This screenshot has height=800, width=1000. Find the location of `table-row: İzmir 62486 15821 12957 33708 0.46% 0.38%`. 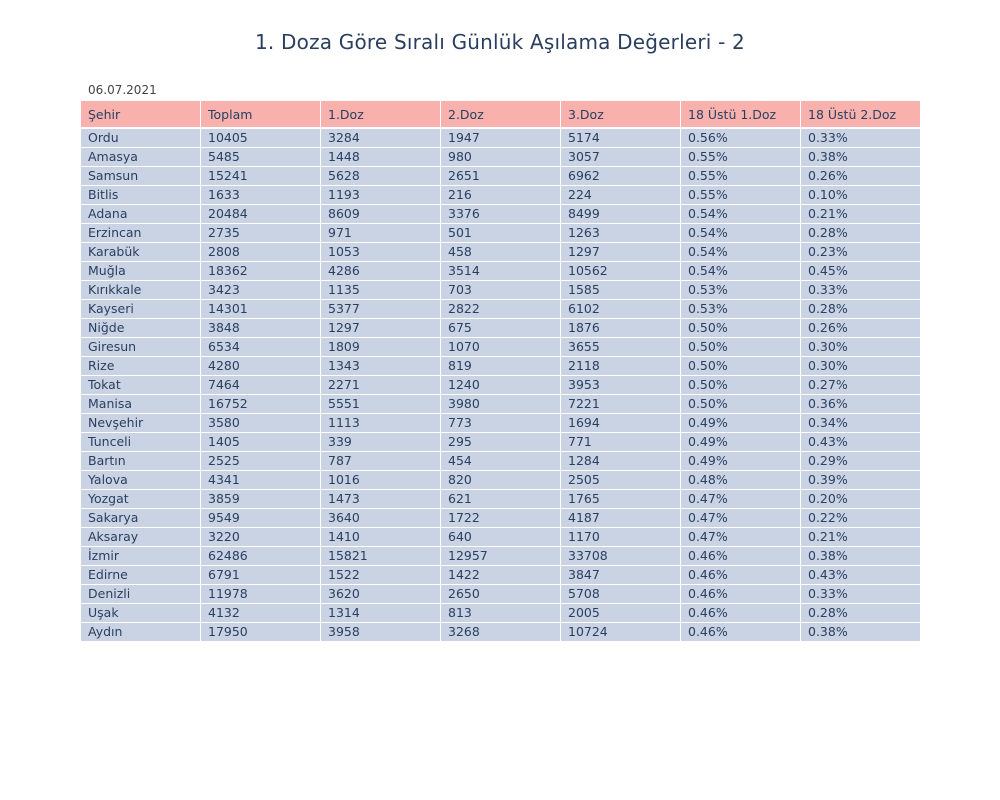

table-row: İzmir 62486 15821 12957 33708 0.46% 0.38% is located at coordinates (500, 556).